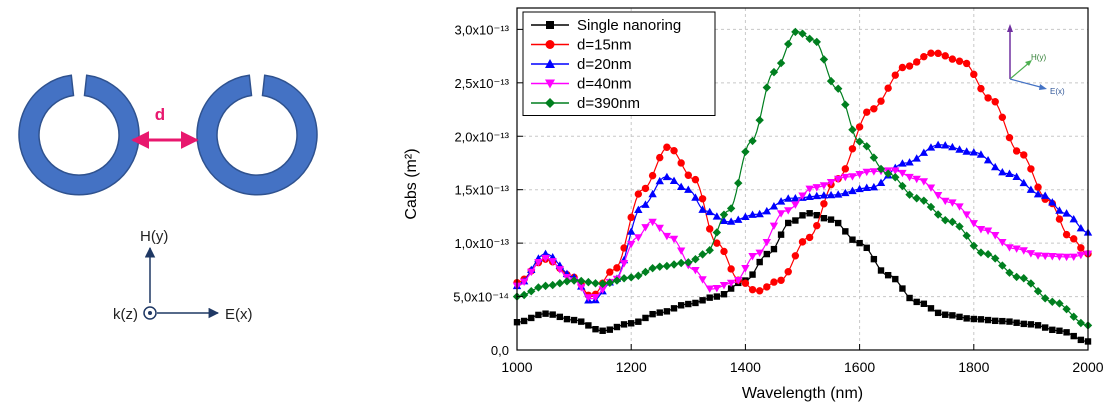 The width and height of the screenshot is (1113, 412). I want to click on inset-h-arrow, so click(1020, 70).